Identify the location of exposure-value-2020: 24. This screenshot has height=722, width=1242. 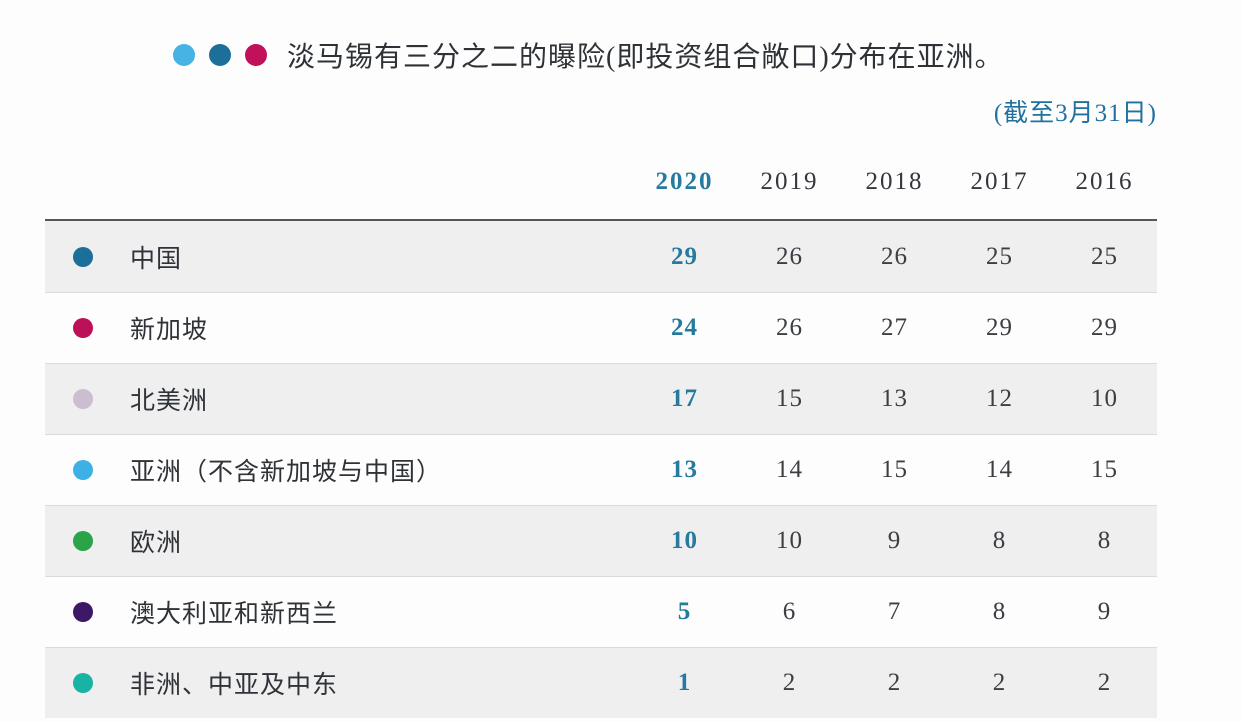
(684, 327).